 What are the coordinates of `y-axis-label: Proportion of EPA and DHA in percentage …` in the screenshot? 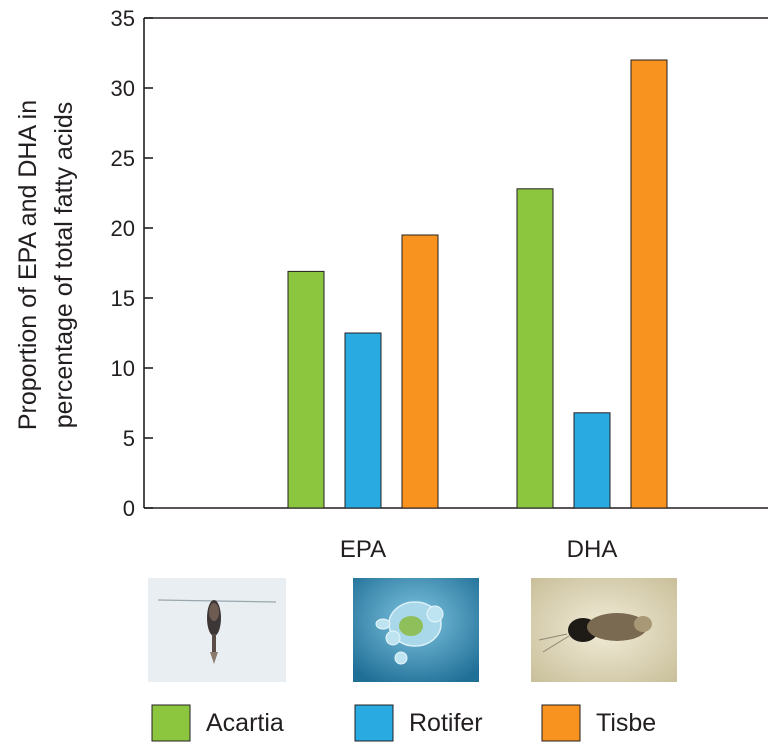 It's located at (46, 265).